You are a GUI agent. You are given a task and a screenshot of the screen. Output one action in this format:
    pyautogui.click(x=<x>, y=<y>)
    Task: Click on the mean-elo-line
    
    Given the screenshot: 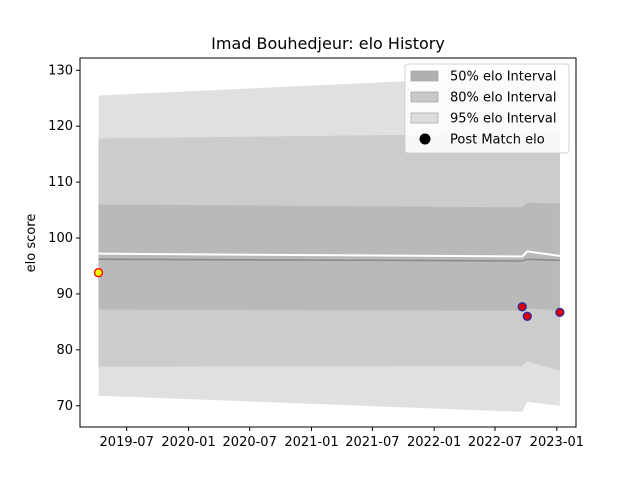 What is the action you would take?
    pyautogui.click(x=329, y=260)
    